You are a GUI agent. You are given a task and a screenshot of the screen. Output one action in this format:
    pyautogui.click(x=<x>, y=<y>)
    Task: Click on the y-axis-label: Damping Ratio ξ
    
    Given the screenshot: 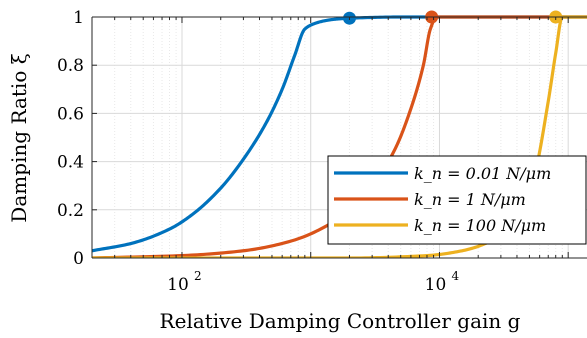 What is the action you would take?
    pyautogui.click(x=19, y=137)
    